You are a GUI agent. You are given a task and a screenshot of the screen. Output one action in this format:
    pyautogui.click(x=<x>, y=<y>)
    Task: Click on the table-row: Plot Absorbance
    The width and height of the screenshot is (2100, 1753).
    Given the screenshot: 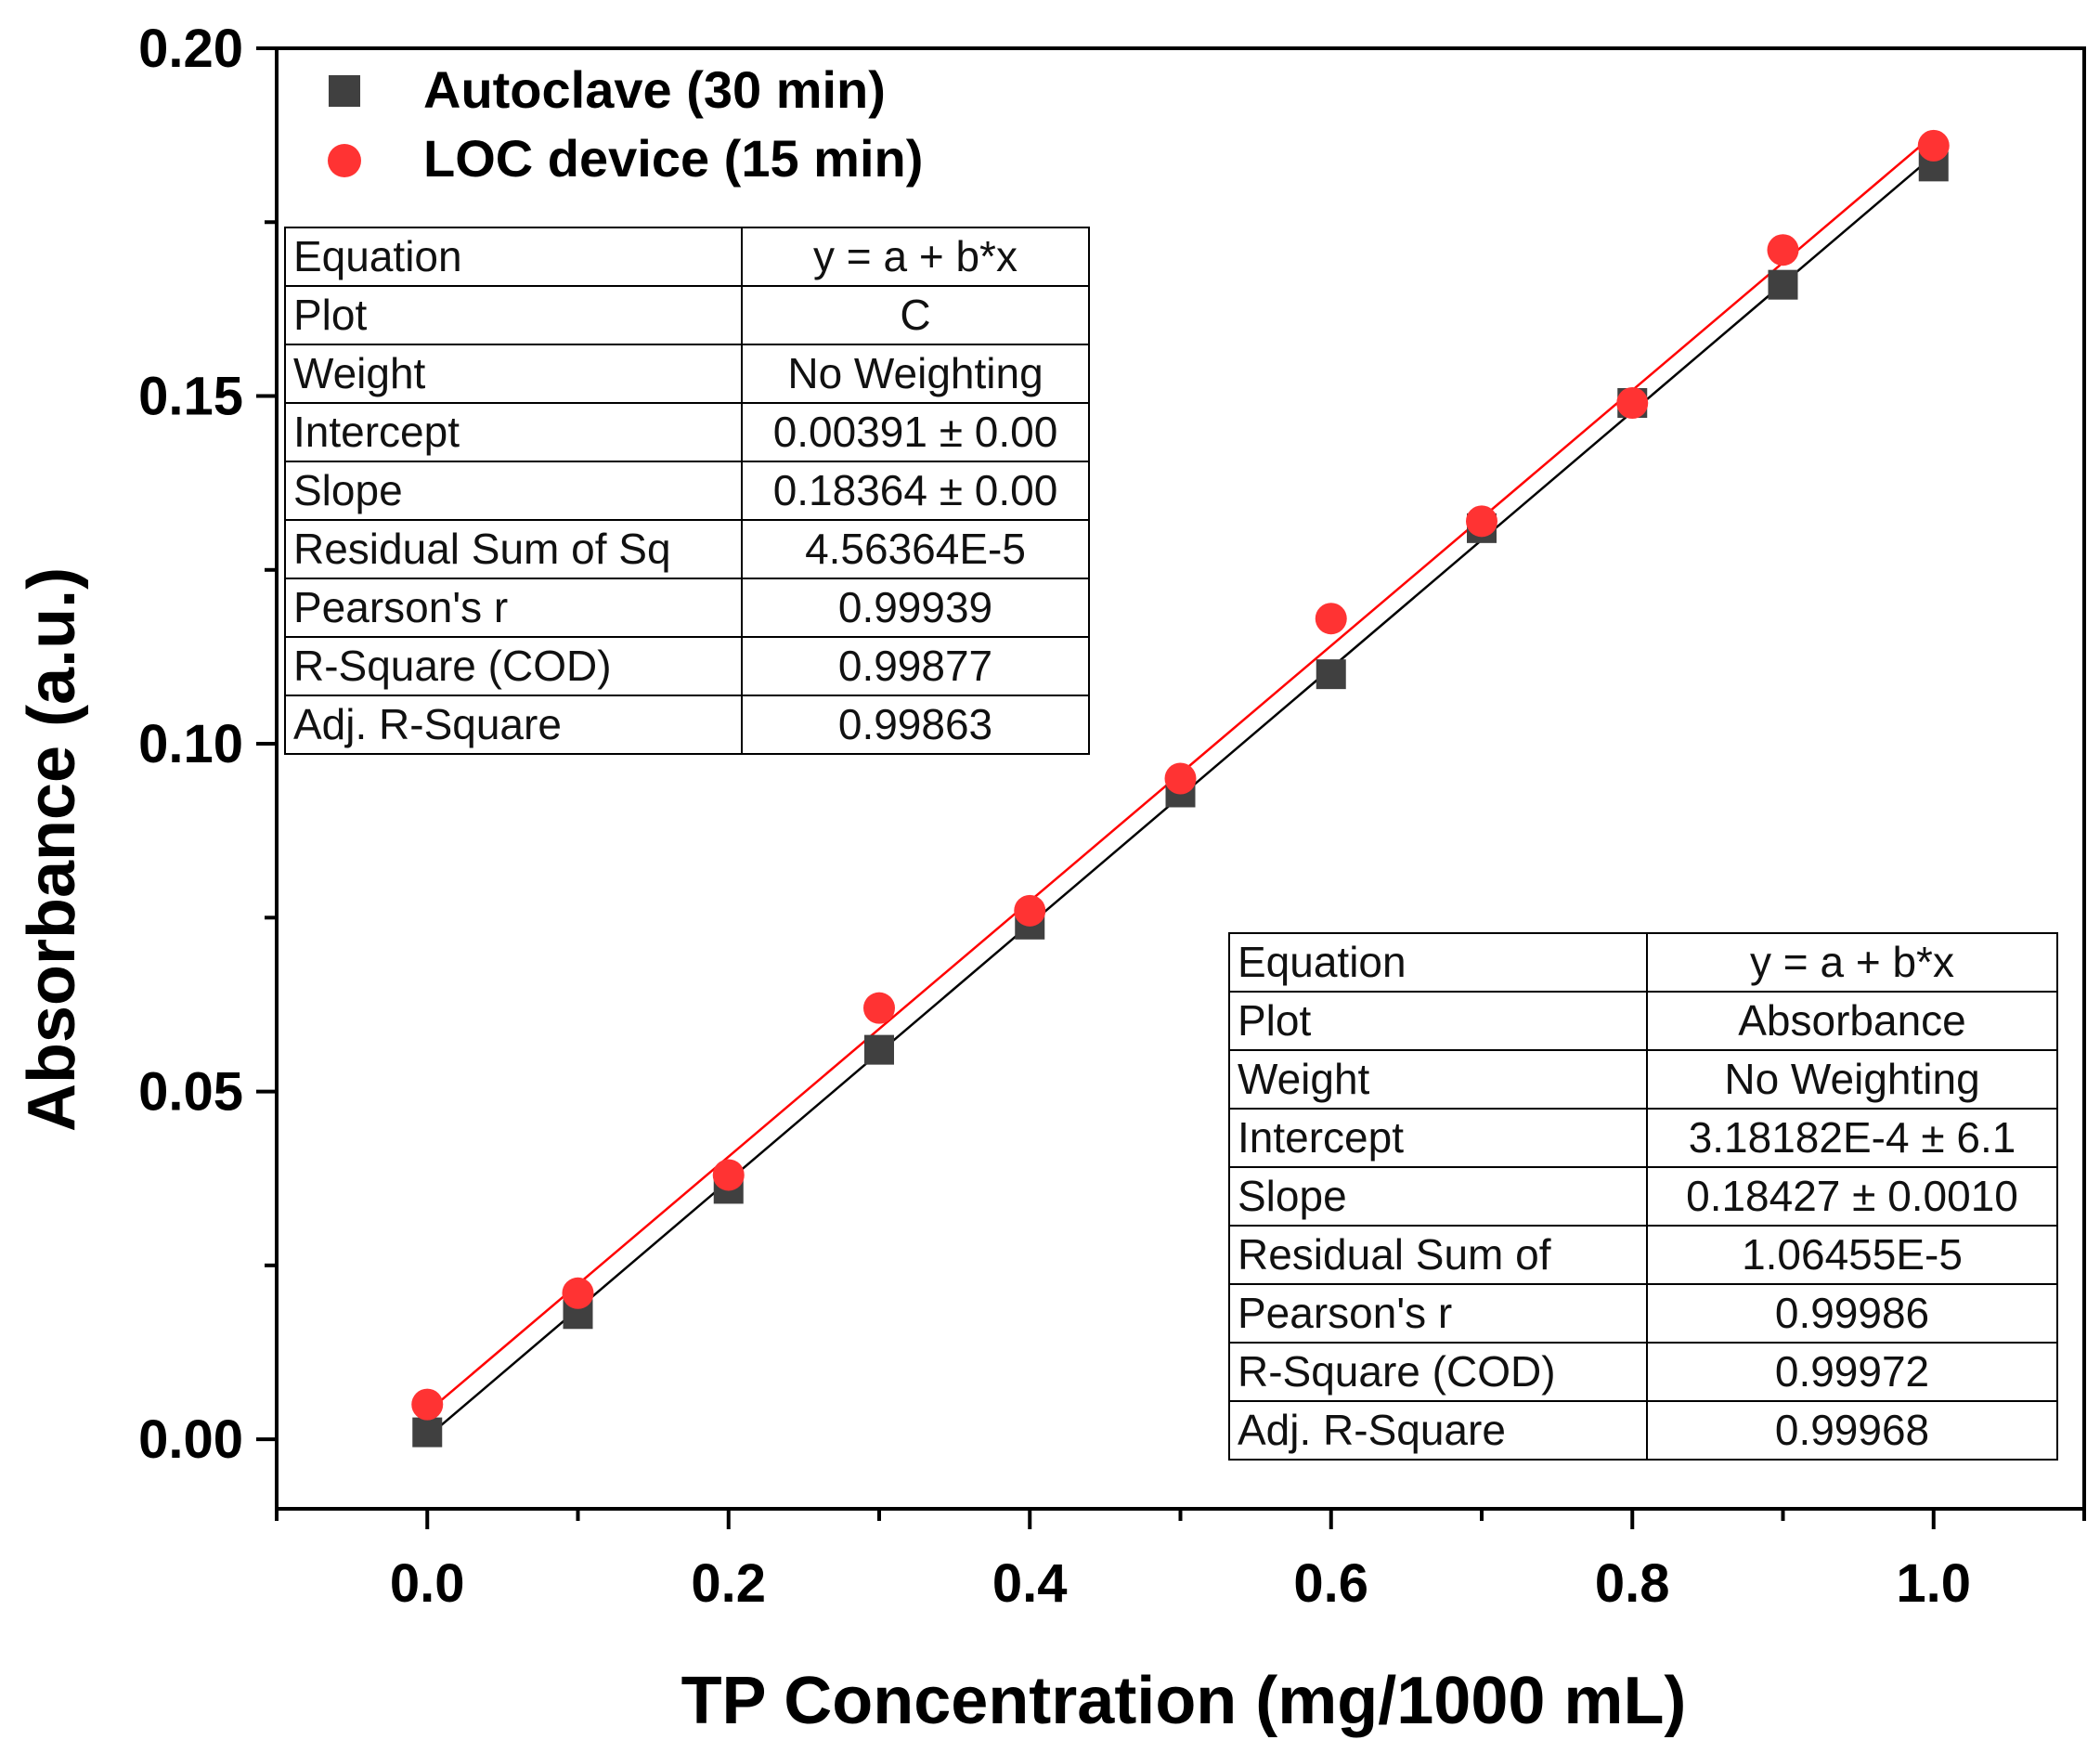 What is the action you would take?
    pyautogui.click(x=1643, y=1021)
    